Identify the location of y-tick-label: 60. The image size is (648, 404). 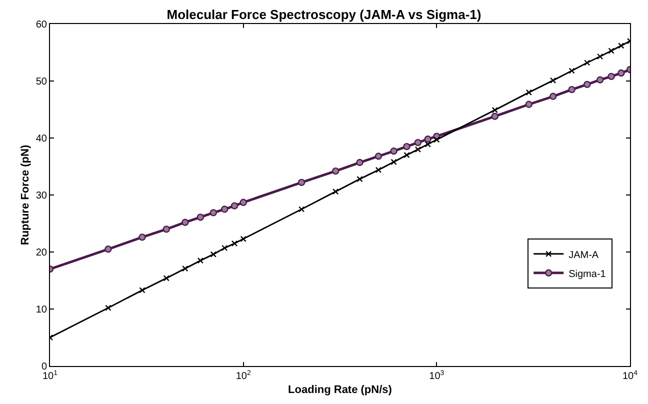
(42, 25).